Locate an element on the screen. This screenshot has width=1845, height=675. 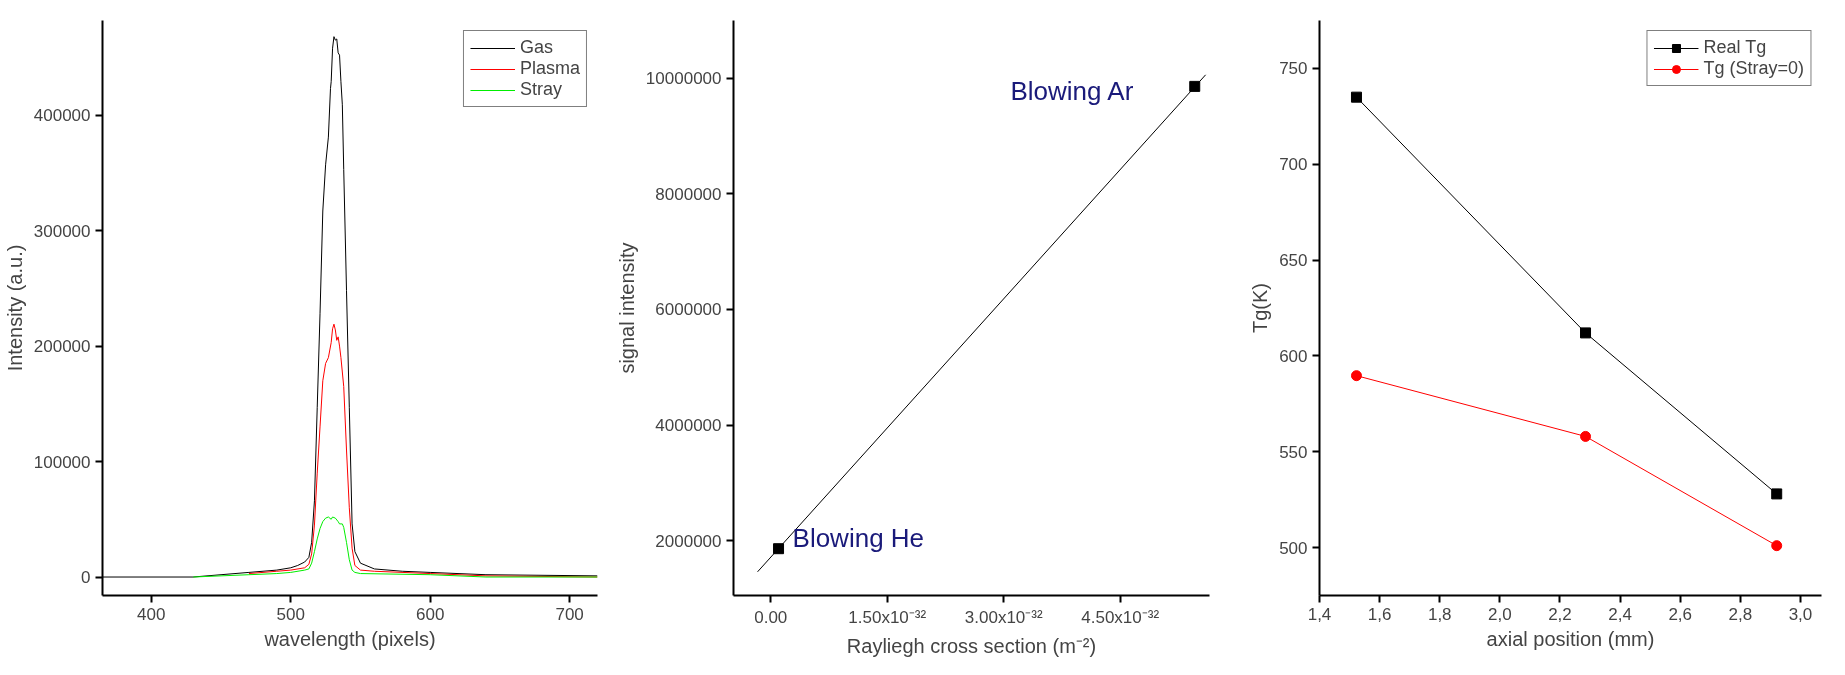
y-tick-label: 500 is located at coordinates (1293, 548).